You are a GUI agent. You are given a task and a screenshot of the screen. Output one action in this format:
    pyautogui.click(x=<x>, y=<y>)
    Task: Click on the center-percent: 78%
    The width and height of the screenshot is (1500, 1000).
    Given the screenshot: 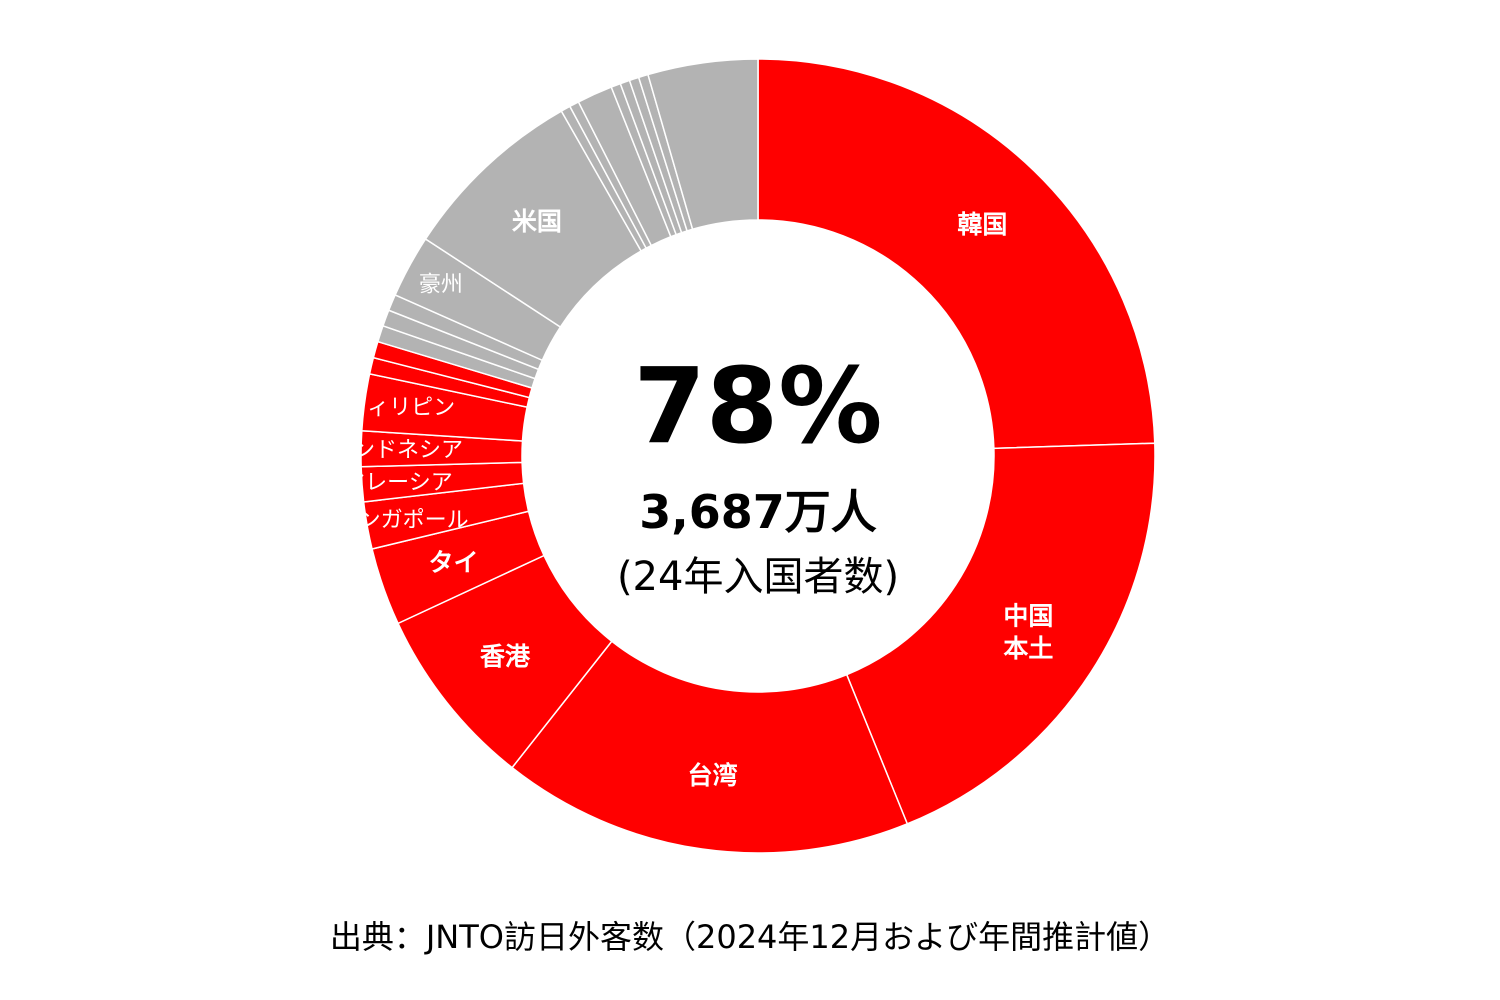 What is the action you would take?
    pyautogui.click(x=758, y=406)
    